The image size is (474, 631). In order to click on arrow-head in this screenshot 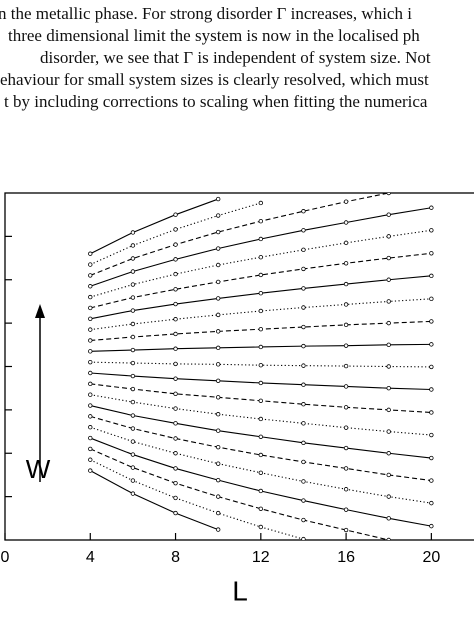, I will do `click(40, 311)`.